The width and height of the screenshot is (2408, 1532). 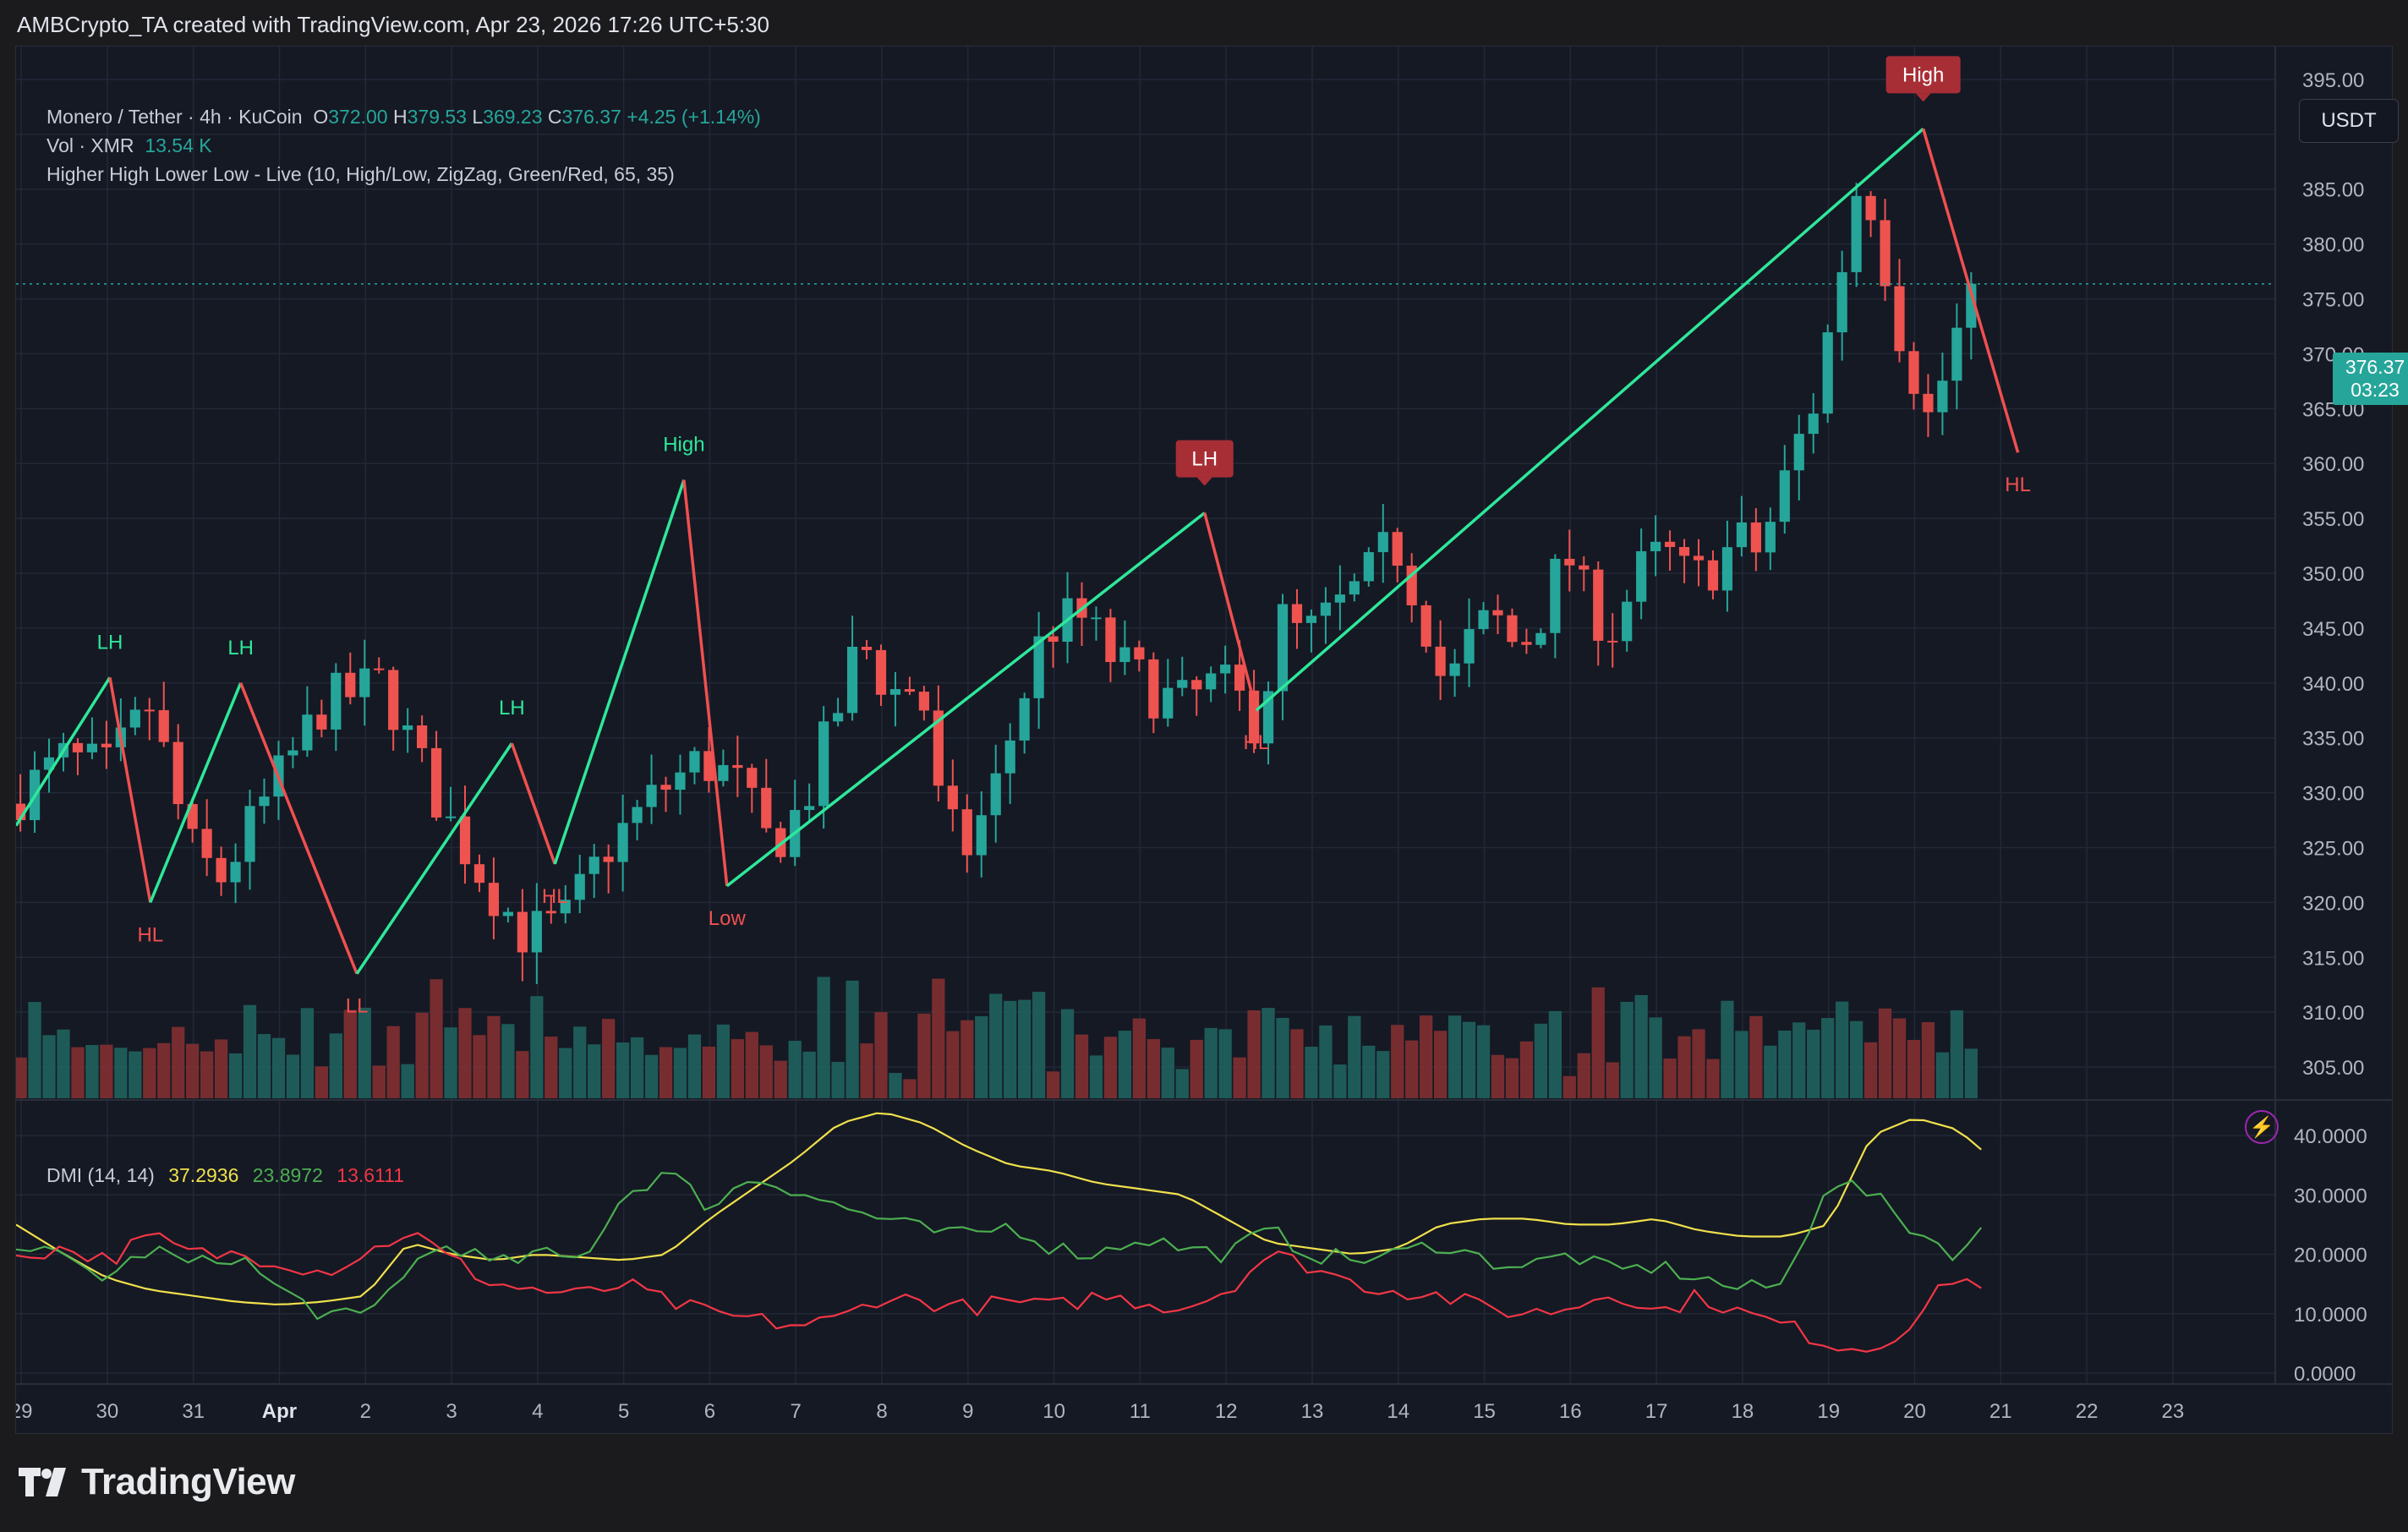 What do you see at coordinates (2262, 1127) in the screenshot?
I see `lightning-icon: ⚡` at bounding box center [2262, 1127].